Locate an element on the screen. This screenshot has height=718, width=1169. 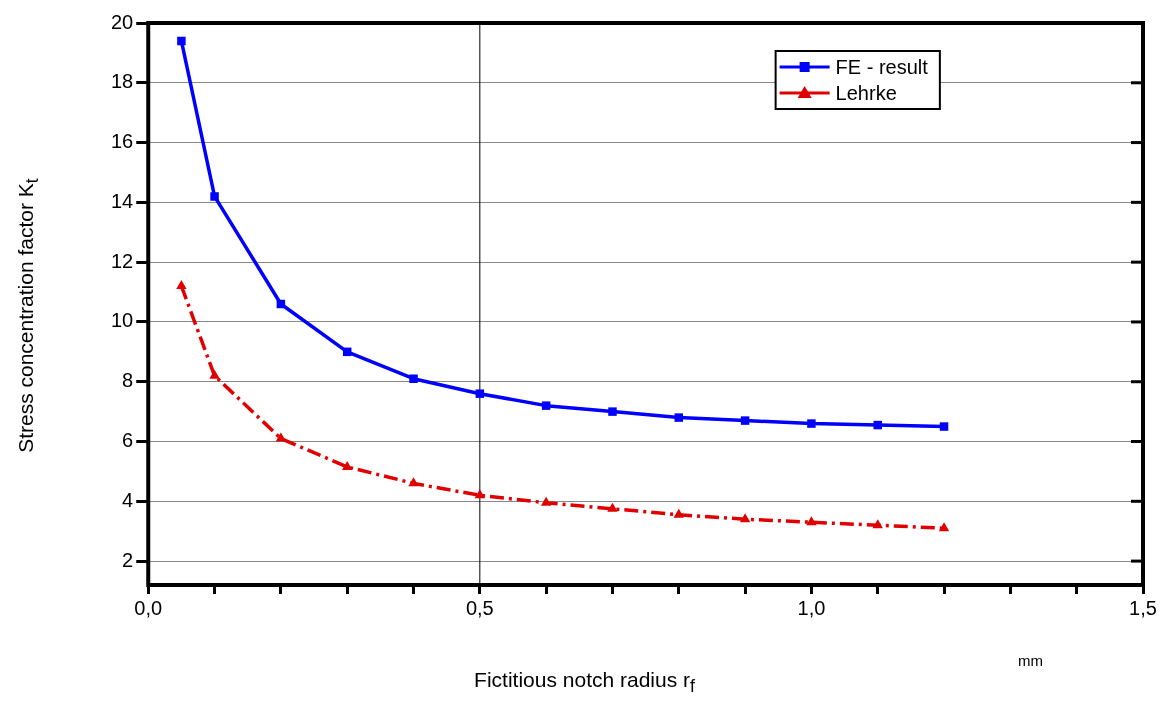
x-tick-label: 0,0 is located at coordinates (148, 607).